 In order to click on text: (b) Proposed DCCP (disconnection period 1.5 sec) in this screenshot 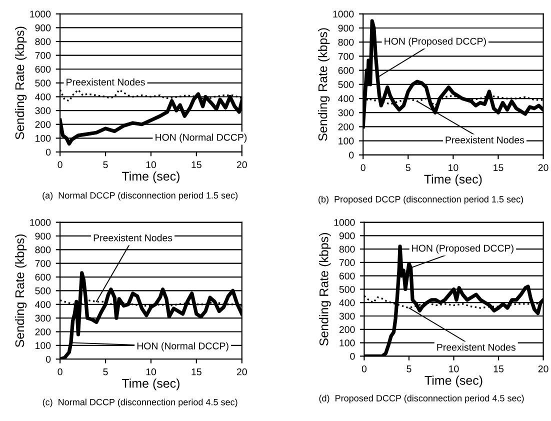, I will do `click(420, 200)`.